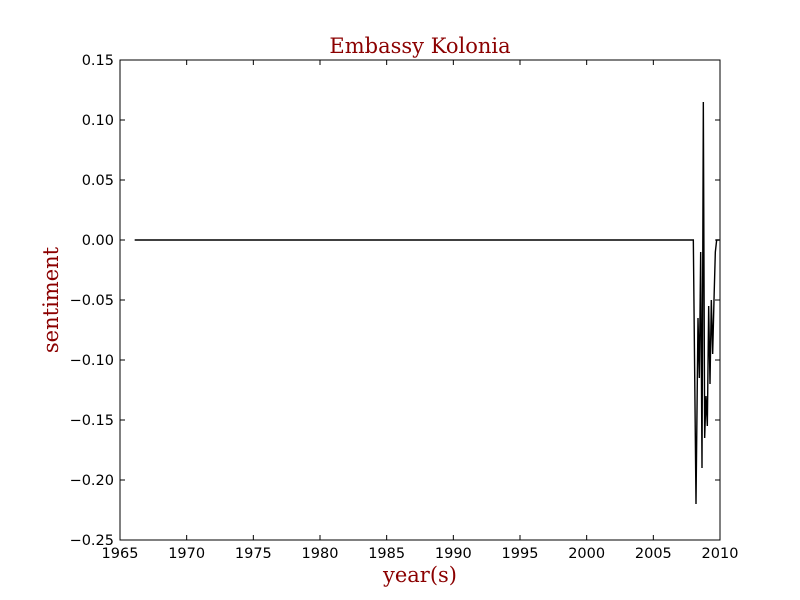 The height and width of the screenshot is (600, 800). Describe the element at coordinates (98, 61) in the screenshot. I see `y-tick-label: 0.15` at that location.